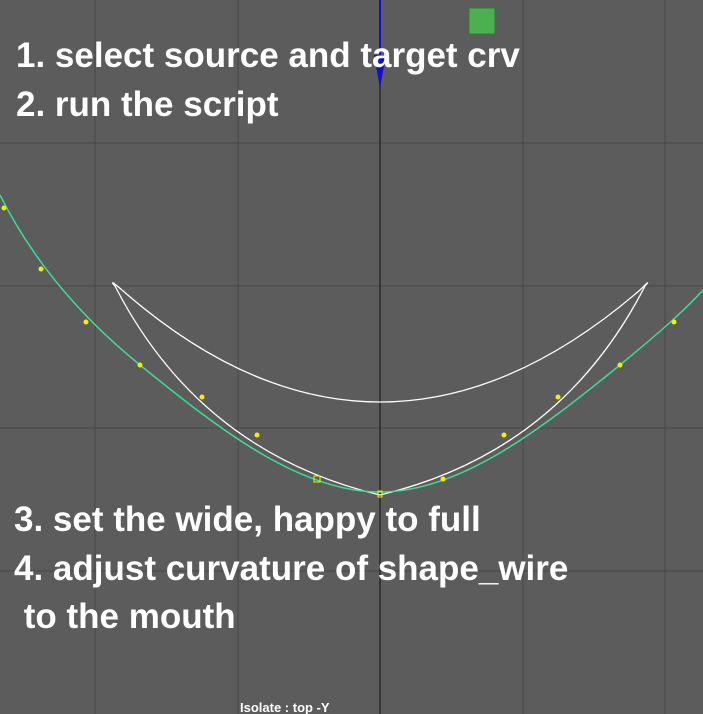  I want to click on instruction: 3. set the wide, happy to full, so click(247, 519).